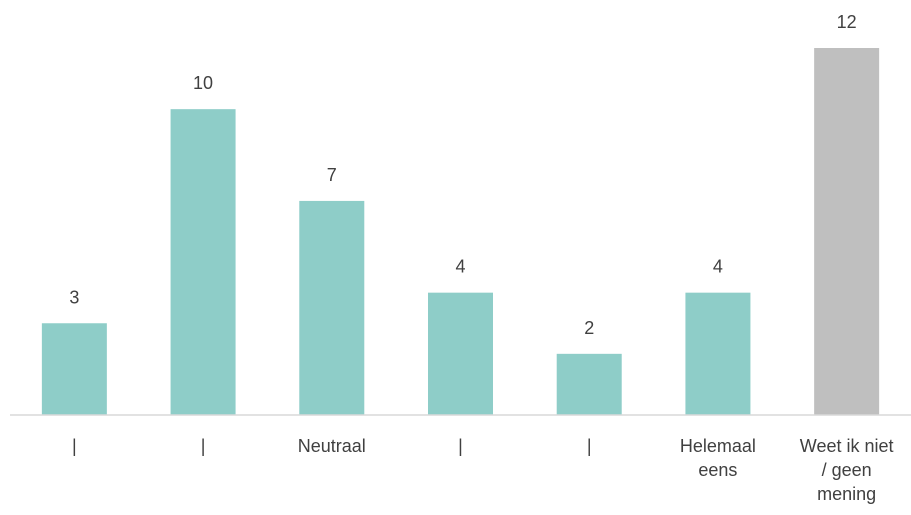  I want to click on category-label-7: Weet ik niet / geen mening, so click(847, 470).